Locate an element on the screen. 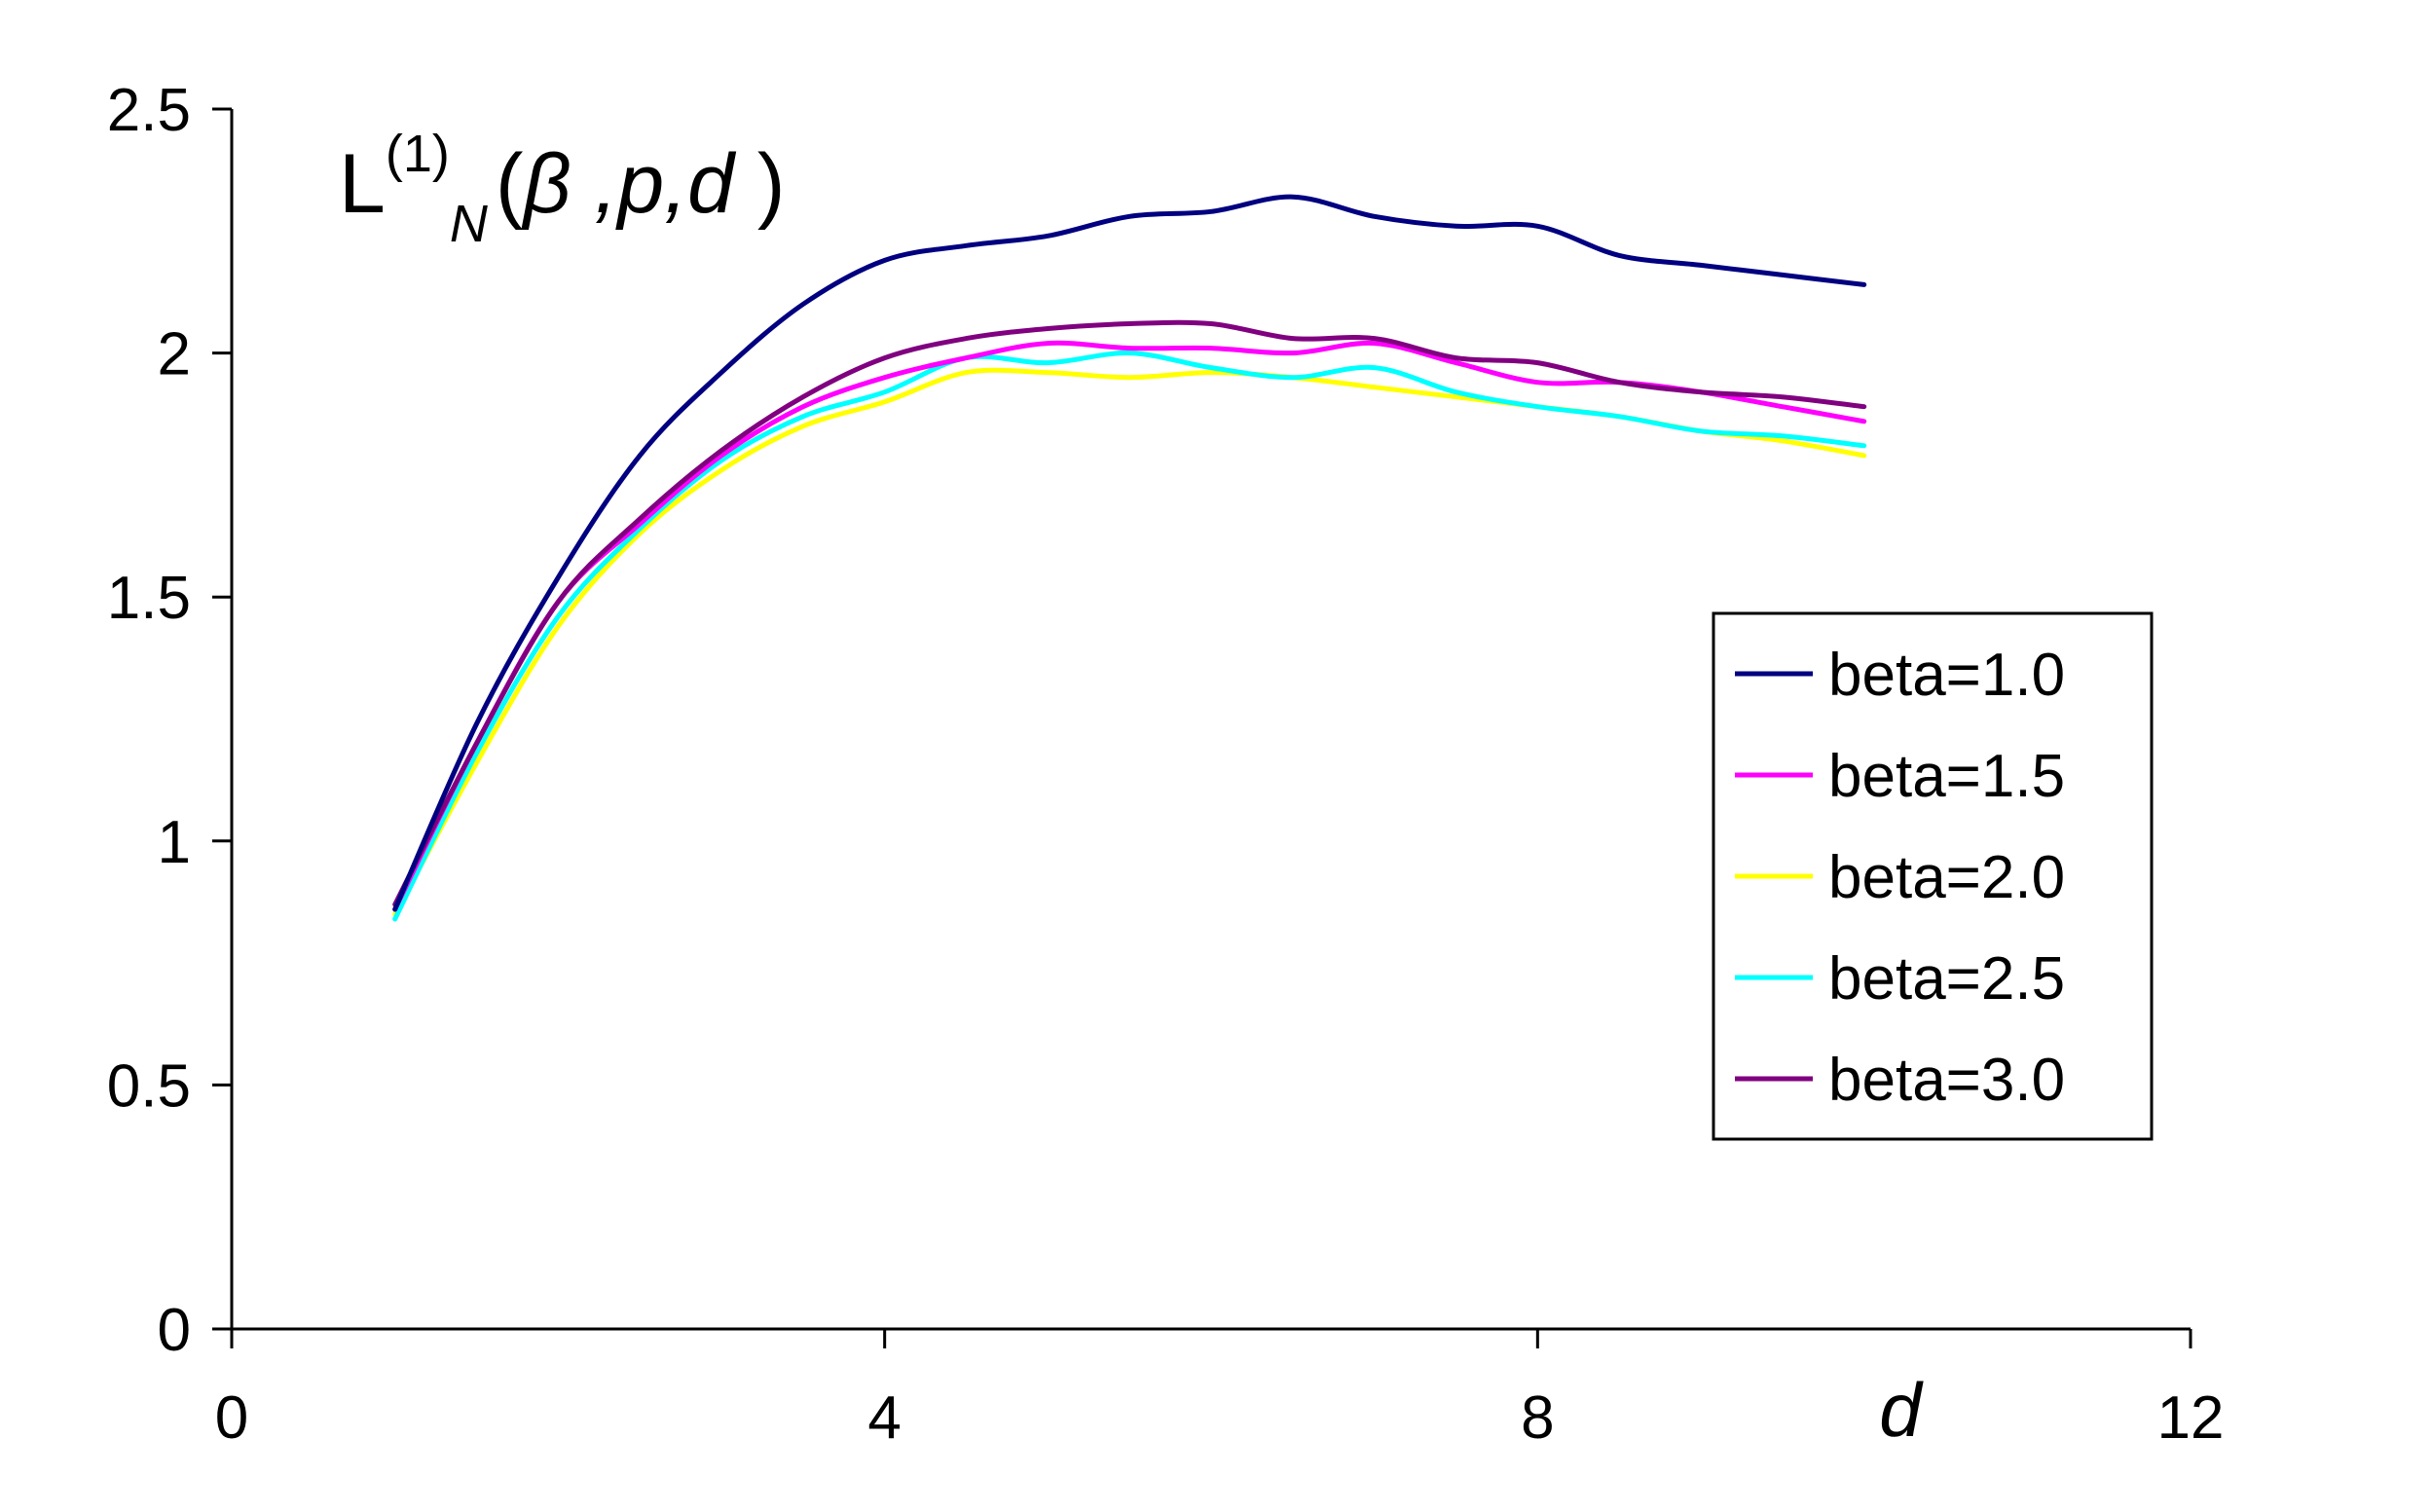 Image resolution: width=2431 pixels, height=1512 pixels. title-main: L is located at coordinates (362, 184).